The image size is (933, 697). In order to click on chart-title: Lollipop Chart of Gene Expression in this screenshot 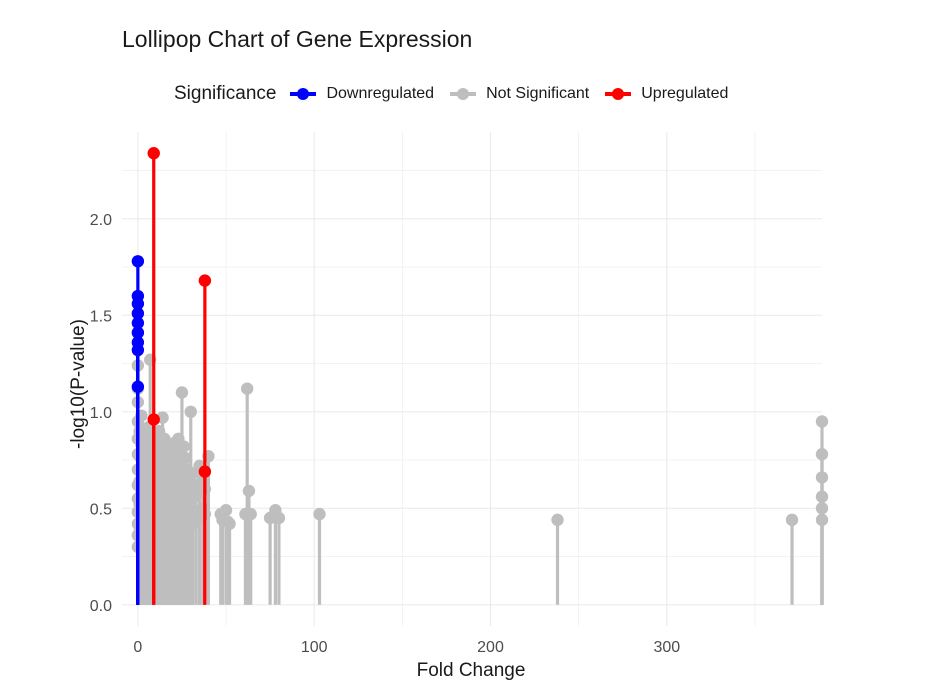, I will do `click(297, 39)`.